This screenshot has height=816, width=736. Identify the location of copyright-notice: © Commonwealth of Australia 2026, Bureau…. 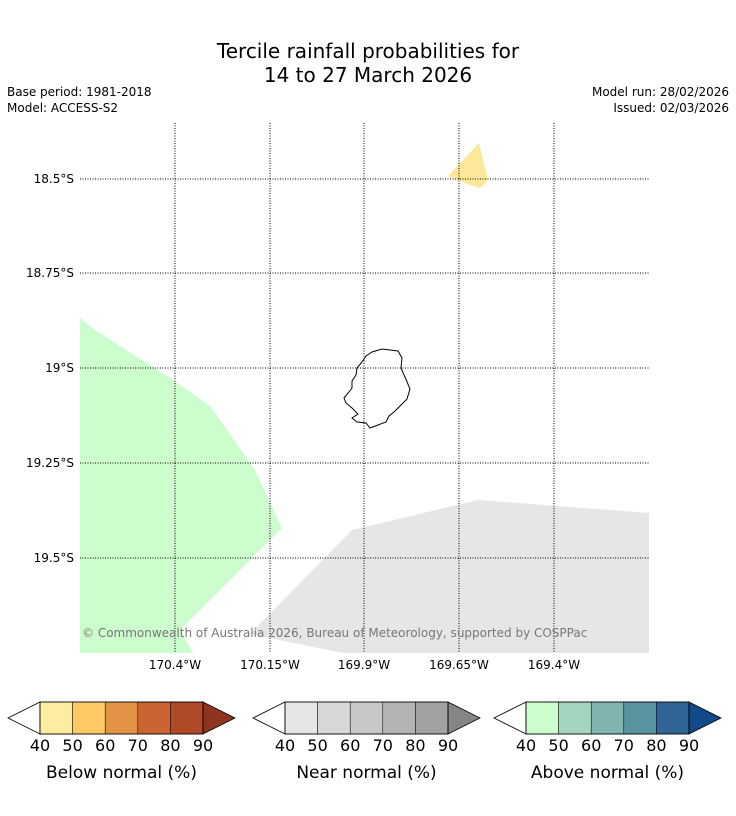
(334, 633).